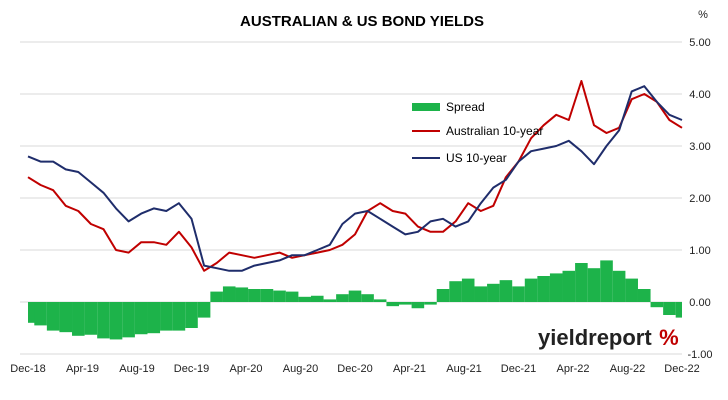  I want to click on legend-label-australian: Australian 10-year, so click(494, 131).